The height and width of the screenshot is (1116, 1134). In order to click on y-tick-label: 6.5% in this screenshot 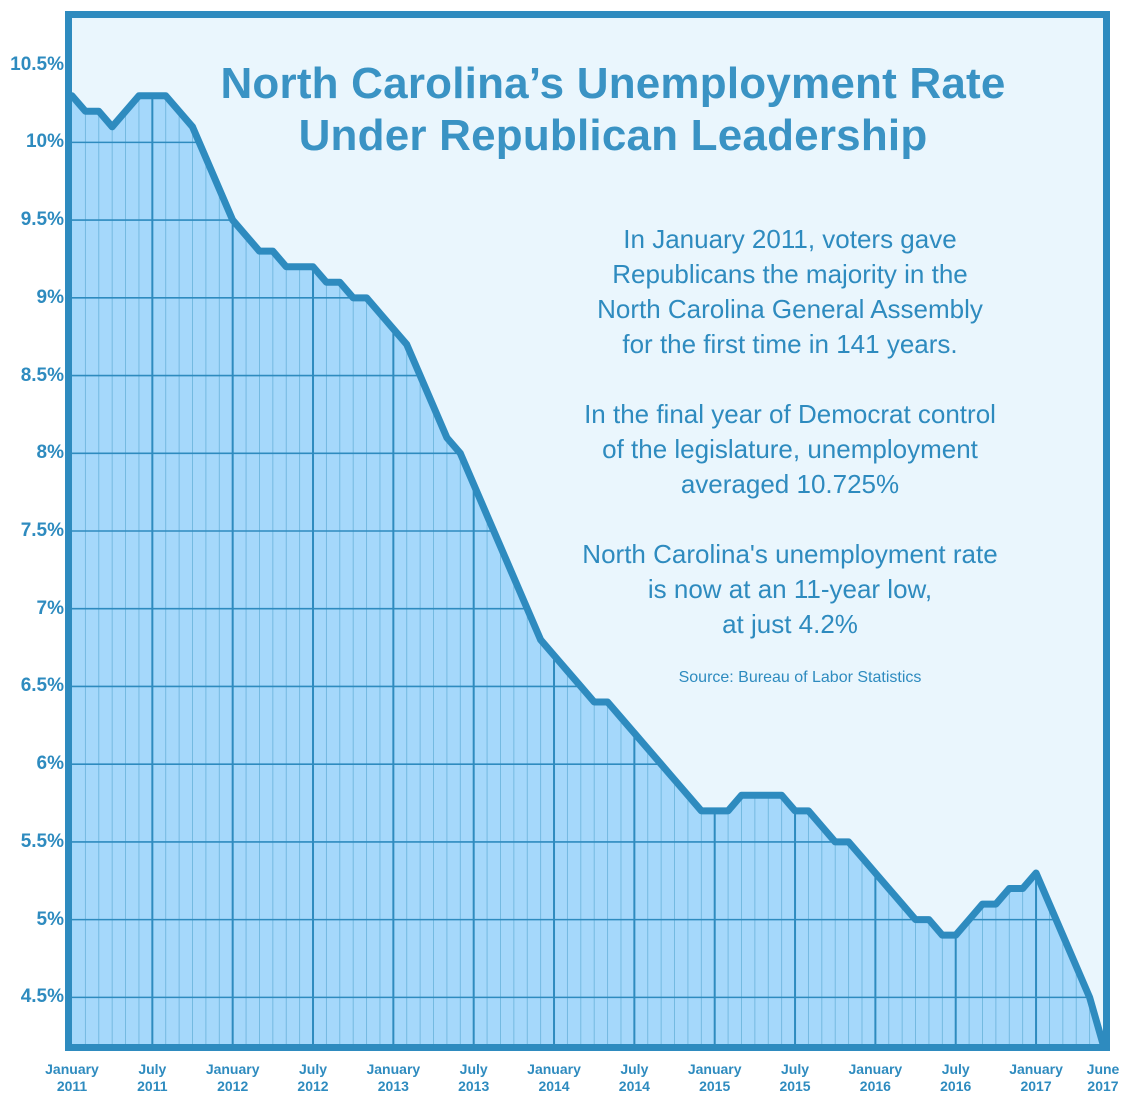, I will do `click(42, 686)`.